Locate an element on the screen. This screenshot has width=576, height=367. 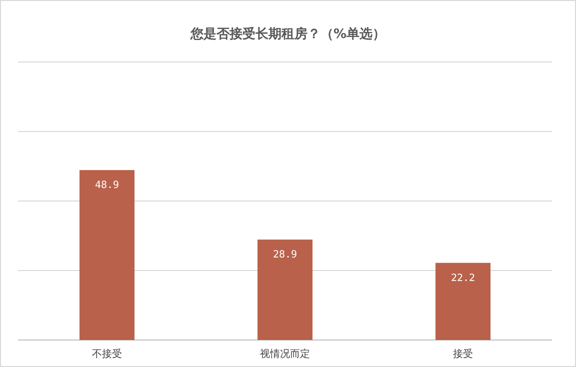
x-tick-label: 不接受 is located at coordinates (107, 354).